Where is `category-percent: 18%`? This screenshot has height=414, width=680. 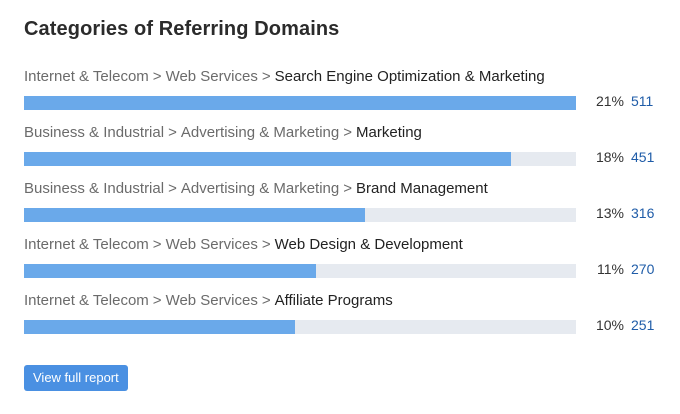 category-percent: 18% is located at coordinates (609, 157).